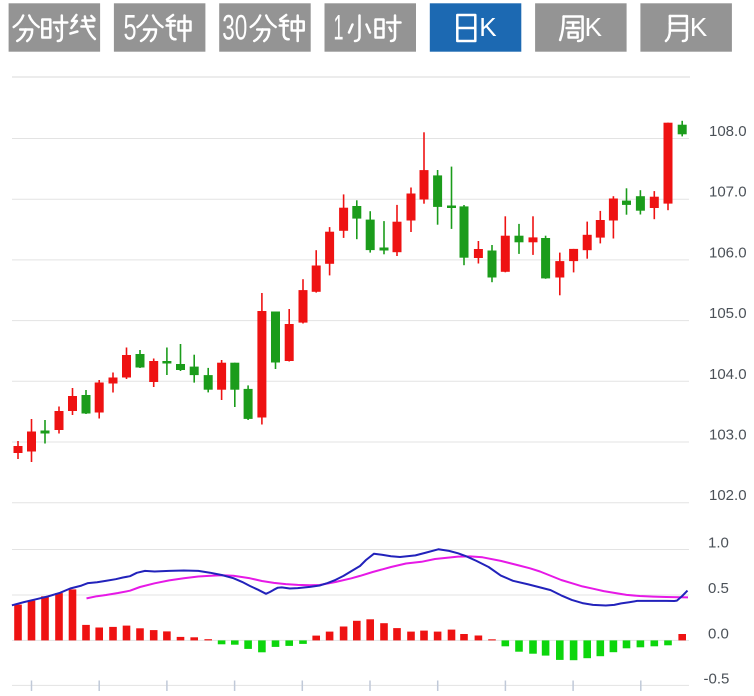 The width and height of the screenshot is (754, 696). I want to click on svg-text: 5, so click(130, 27).